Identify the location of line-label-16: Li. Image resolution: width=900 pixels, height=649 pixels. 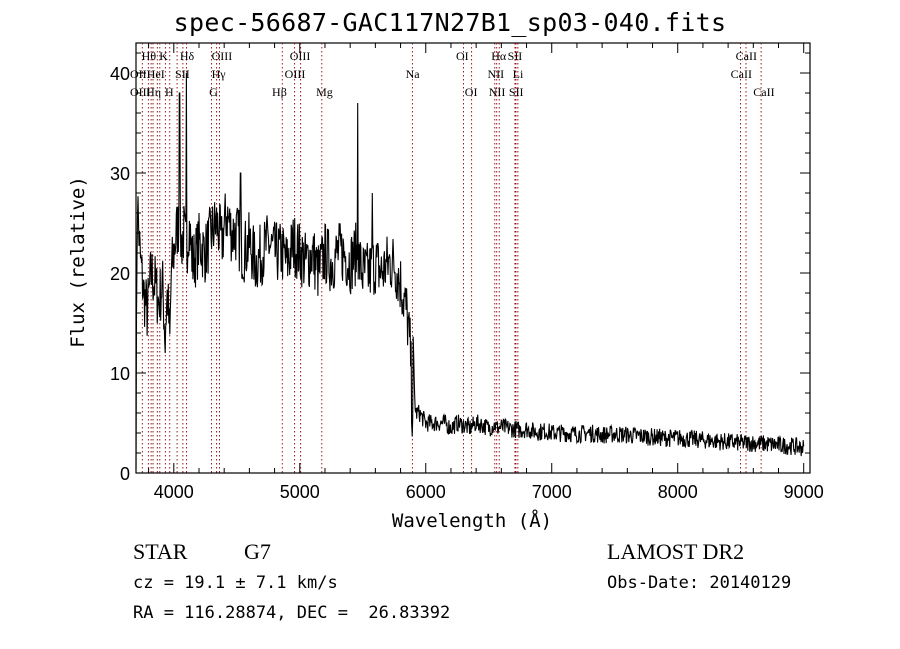
(518, 74).